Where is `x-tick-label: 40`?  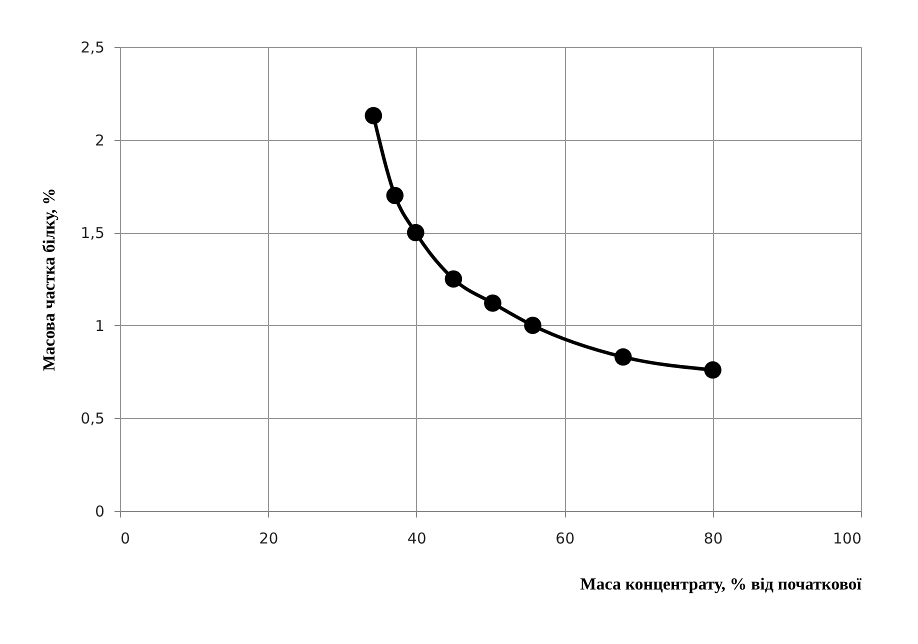
x-tick-label: 40 is located at coordinates (416, 539).